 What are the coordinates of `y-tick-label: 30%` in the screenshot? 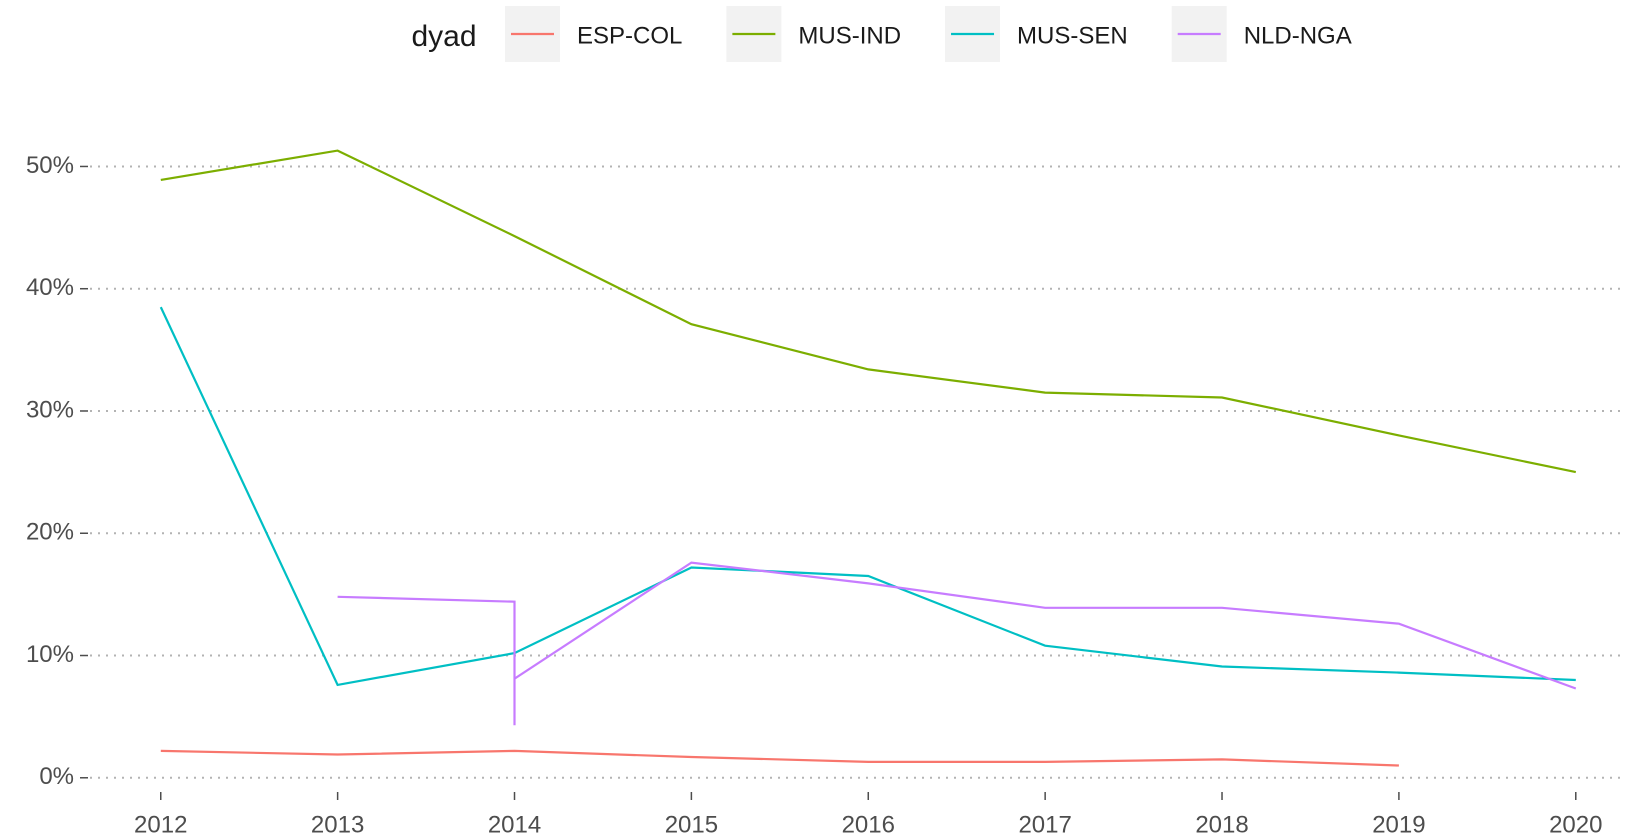 It's located at (50, 409).